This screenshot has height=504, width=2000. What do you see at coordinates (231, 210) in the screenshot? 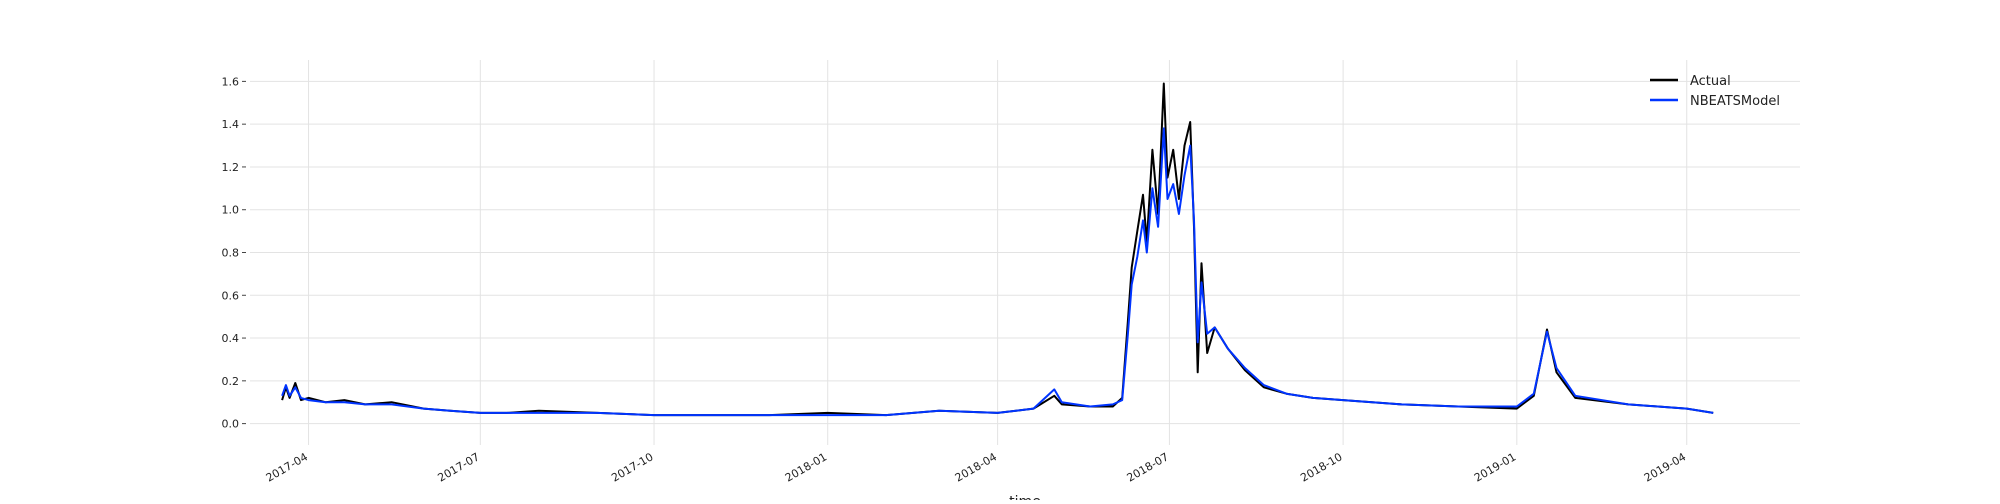
I see `y-tick-label: 1.0` at bounding box center [231, 210].